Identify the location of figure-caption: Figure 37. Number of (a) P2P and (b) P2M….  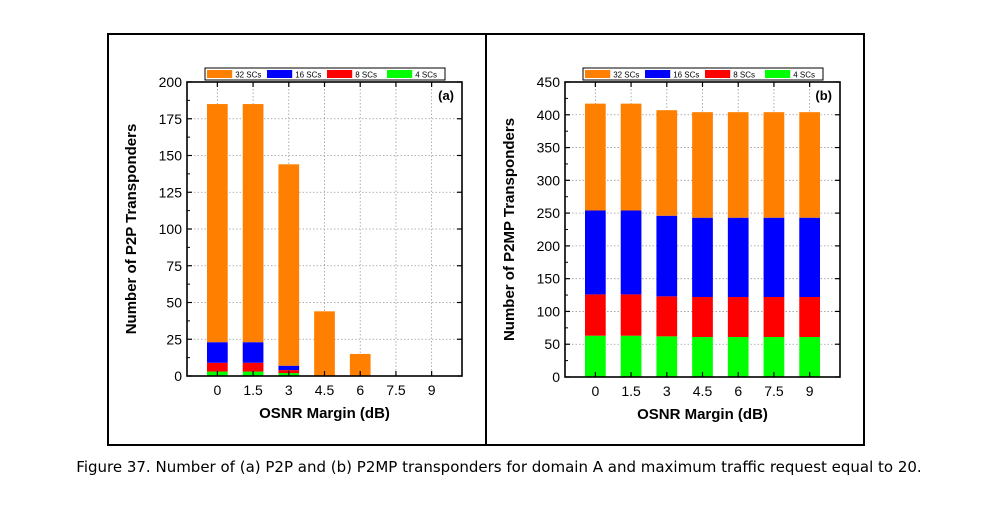
(499, 467).